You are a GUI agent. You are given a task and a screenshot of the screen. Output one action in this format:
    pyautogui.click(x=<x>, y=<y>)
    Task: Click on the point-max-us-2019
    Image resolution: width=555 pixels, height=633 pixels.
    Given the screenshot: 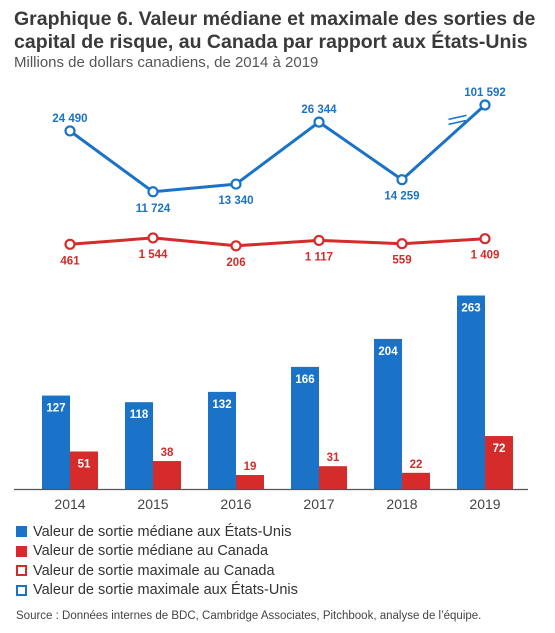 What is the action you would take?
    pyautogui.click(x=485, y=105)
    